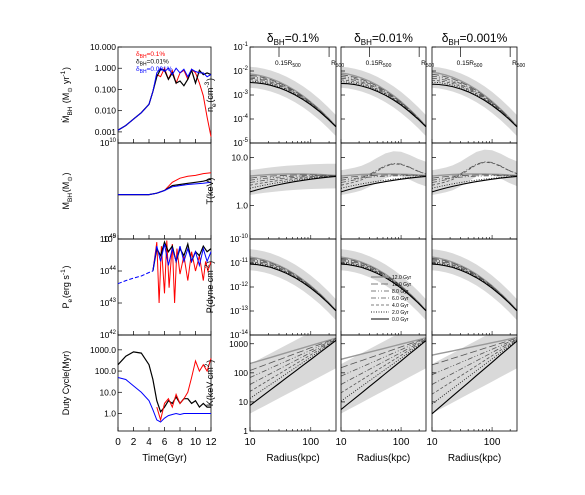 Image resolution: width=585 pixels, height=495 pixels. I want to click on K-ytick-label: 1, so click(245, 431).